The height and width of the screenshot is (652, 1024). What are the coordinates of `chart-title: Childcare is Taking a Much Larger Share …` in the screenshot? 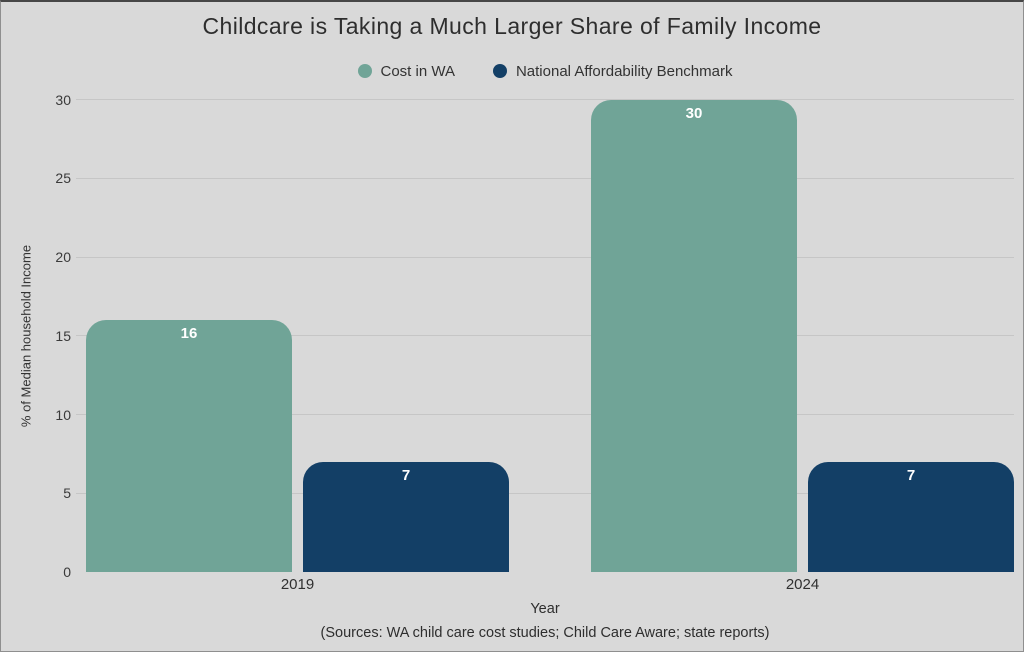 It's located at (512, 26).